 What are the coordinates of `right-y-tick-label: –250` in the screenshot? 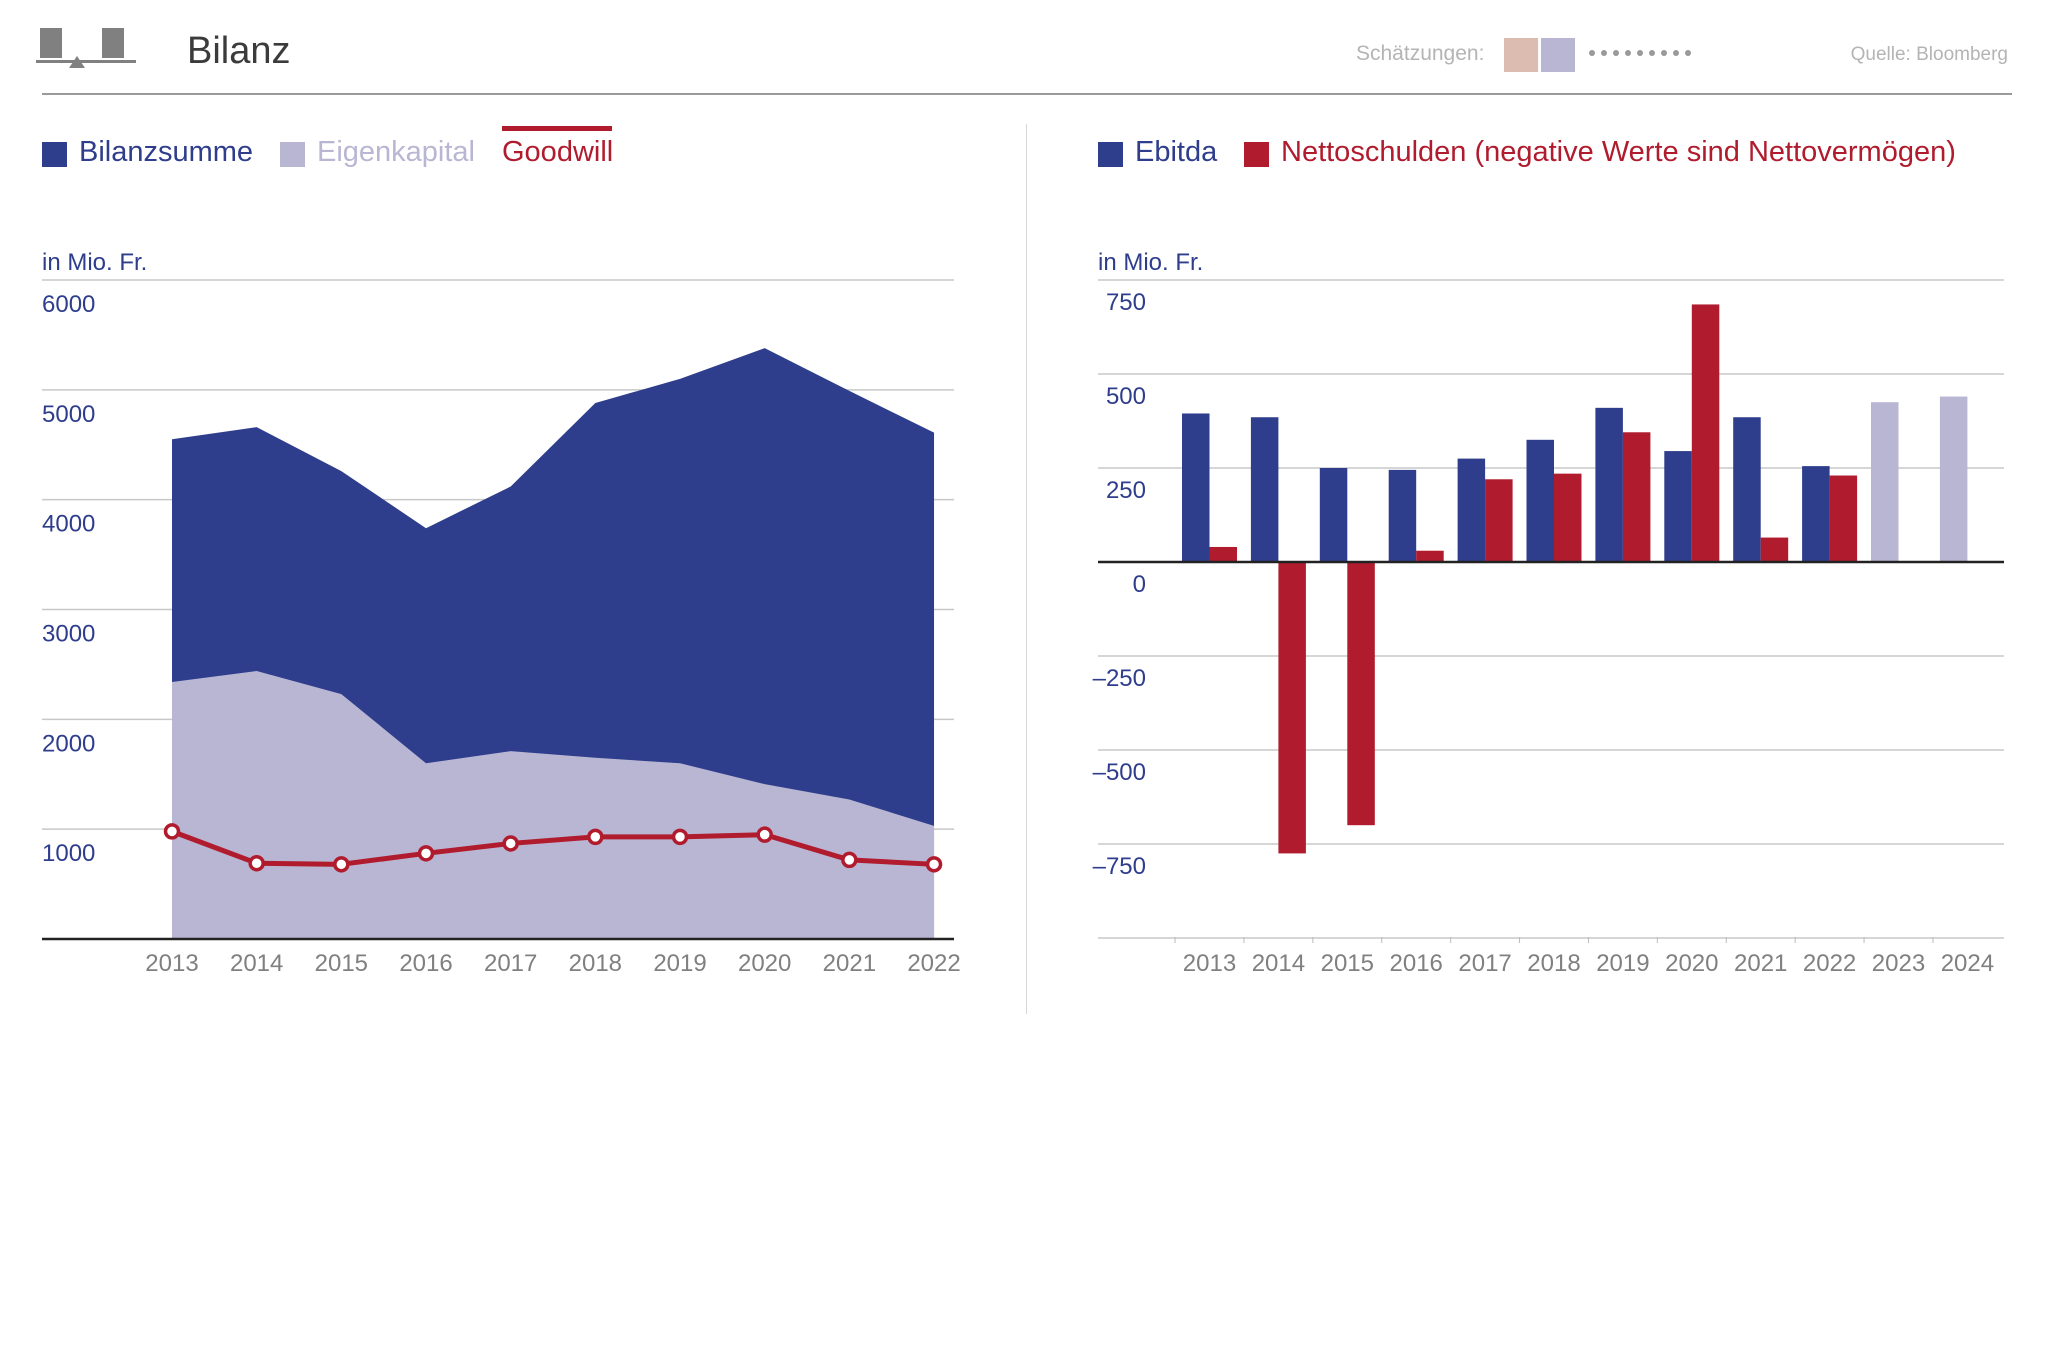 It's located at (1119, 678).